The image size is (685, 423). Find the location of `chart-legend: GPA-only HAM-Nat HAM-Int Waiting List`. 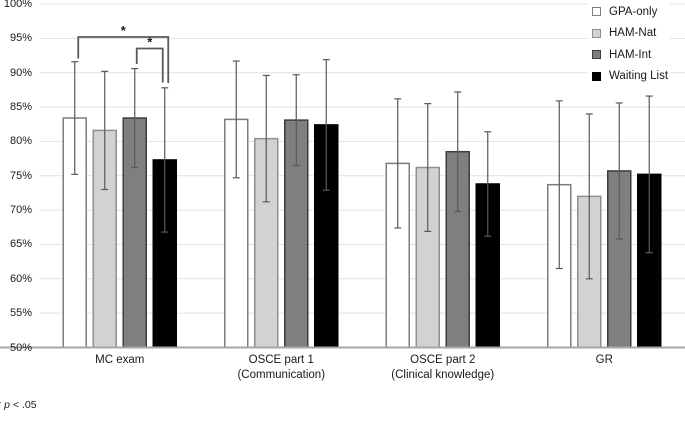

chart-legend: GPA-only HAM-Nat HAM-Int Waiting List is located at coordinates (629, 44).